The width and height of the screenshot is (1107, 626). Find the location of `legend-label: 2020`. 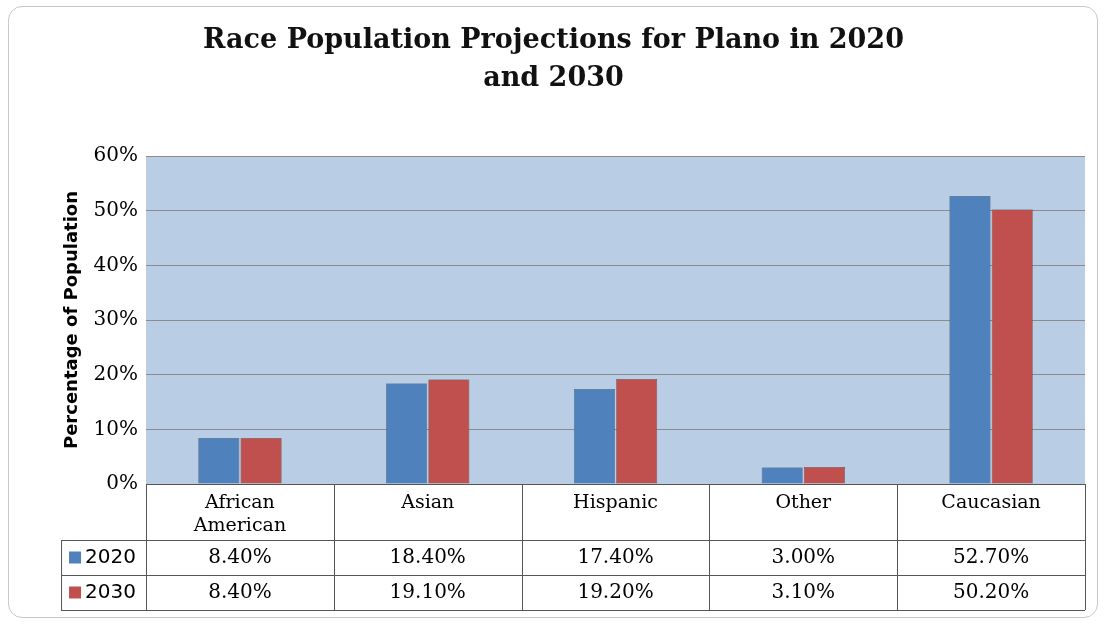

legend-label: 2020 is located at coordinates (110, 555).